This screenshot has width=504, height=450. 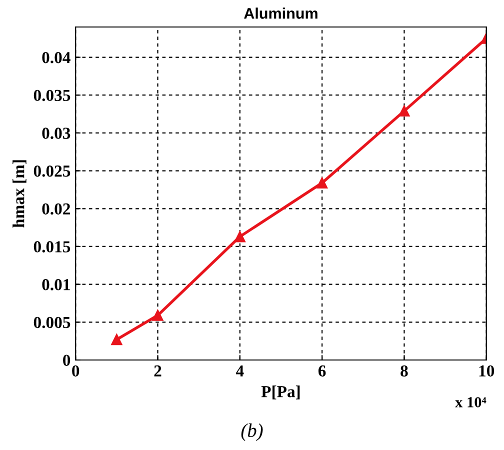 I want to click on x-tick-label: 8, so click(x=404, y=371).